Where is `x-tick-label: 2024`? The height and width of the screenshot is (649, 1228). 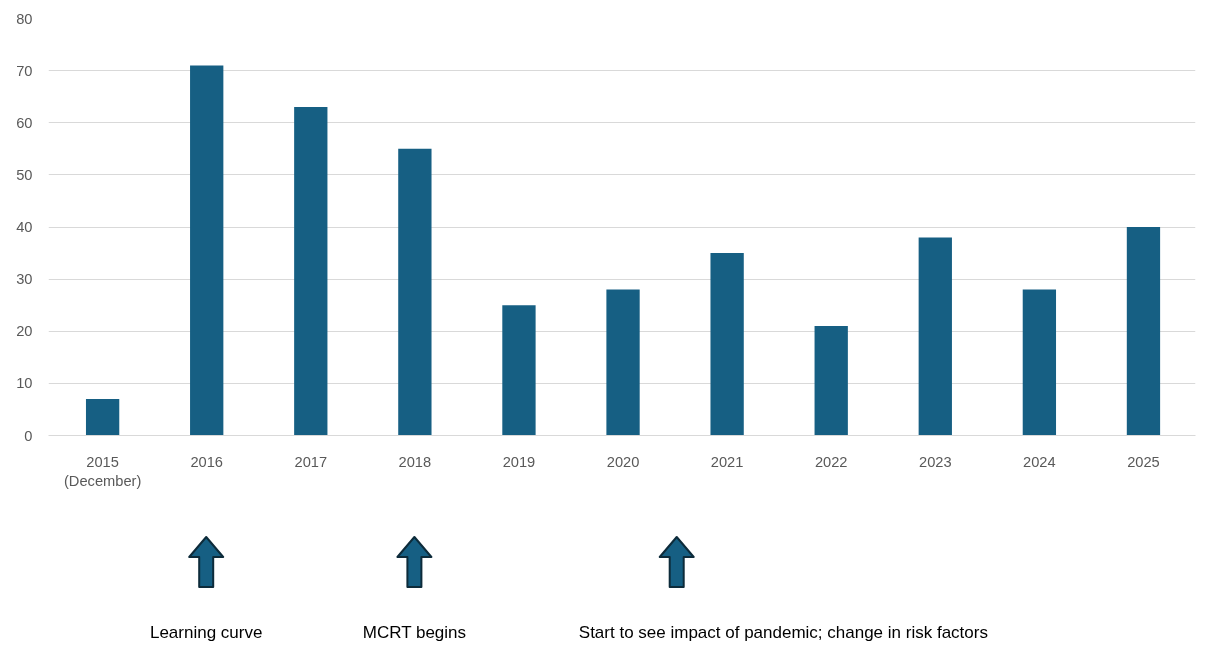 x-tick-label: 2024 is located at coordinates (1039, 461).